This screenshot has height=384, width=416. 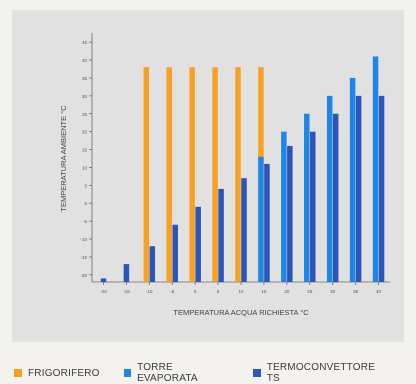 I want to click on legend-item-frigorifero: FRIGORIFERO, so click(x=57, y=373).